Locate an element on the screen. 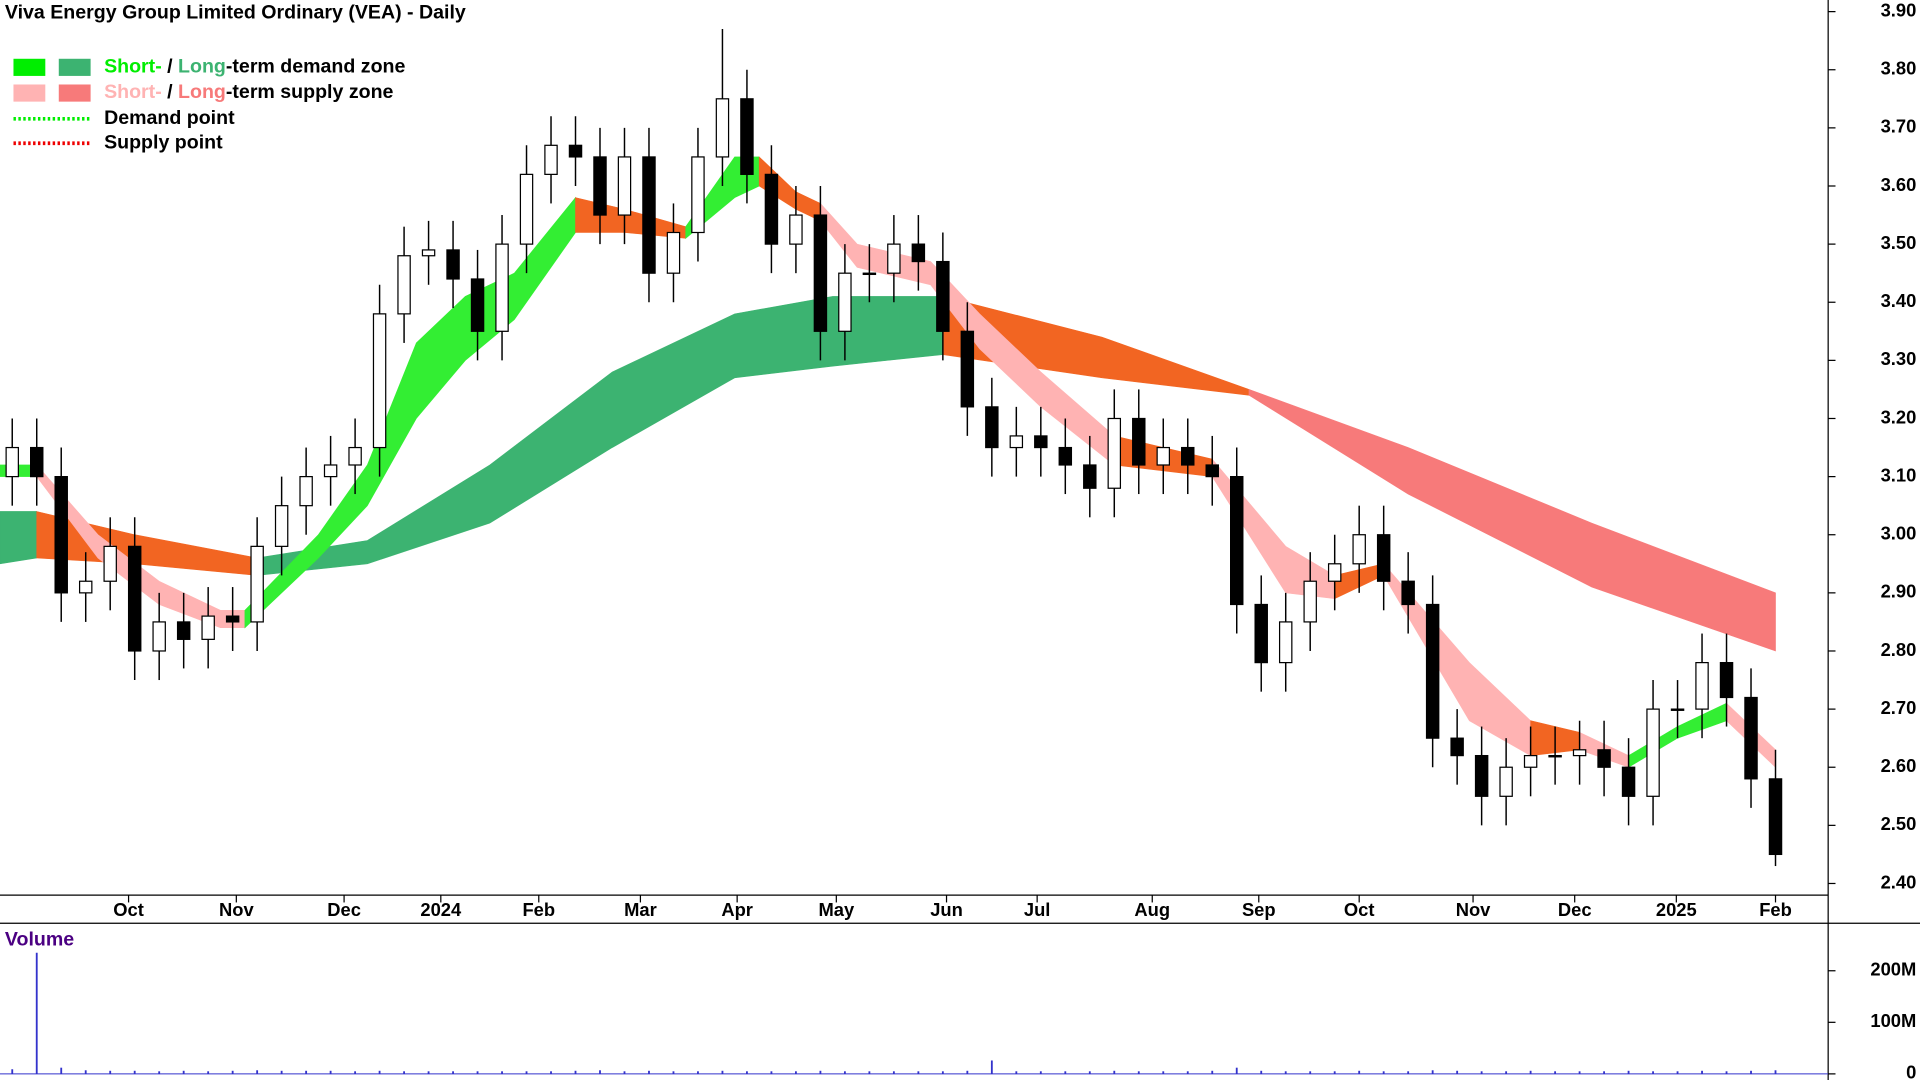 The height and width of the screenshot is (1080, 1920). y-tick-label: 3.90 is located at coordinates (1899, 10).